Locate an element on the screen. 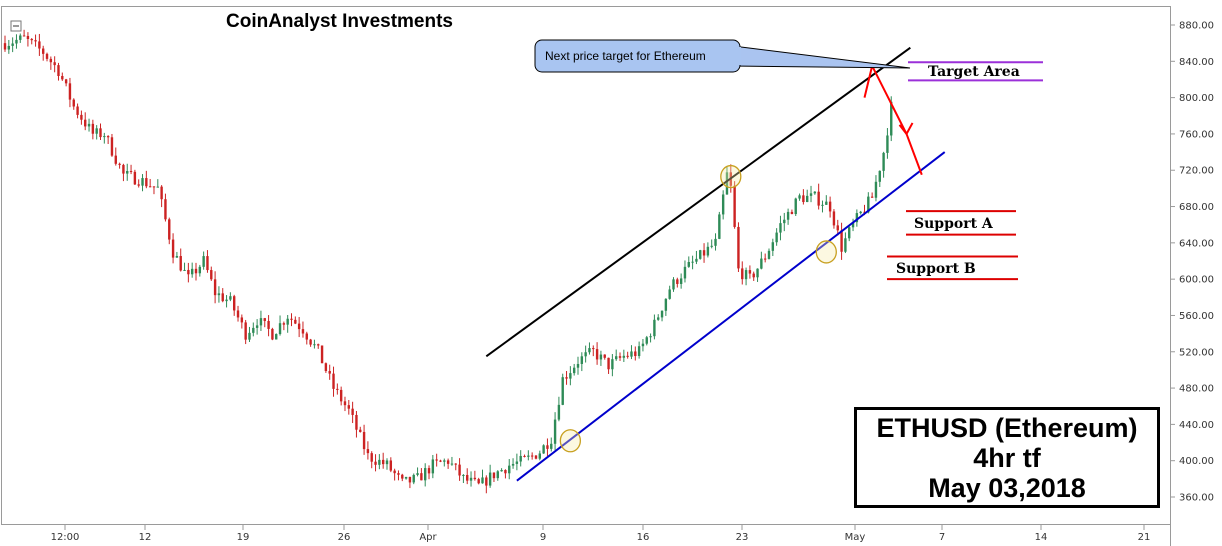 The width and height of the screenshot is (1222, 546). x-tick-label: 12 is located at coordinates (145, 537).